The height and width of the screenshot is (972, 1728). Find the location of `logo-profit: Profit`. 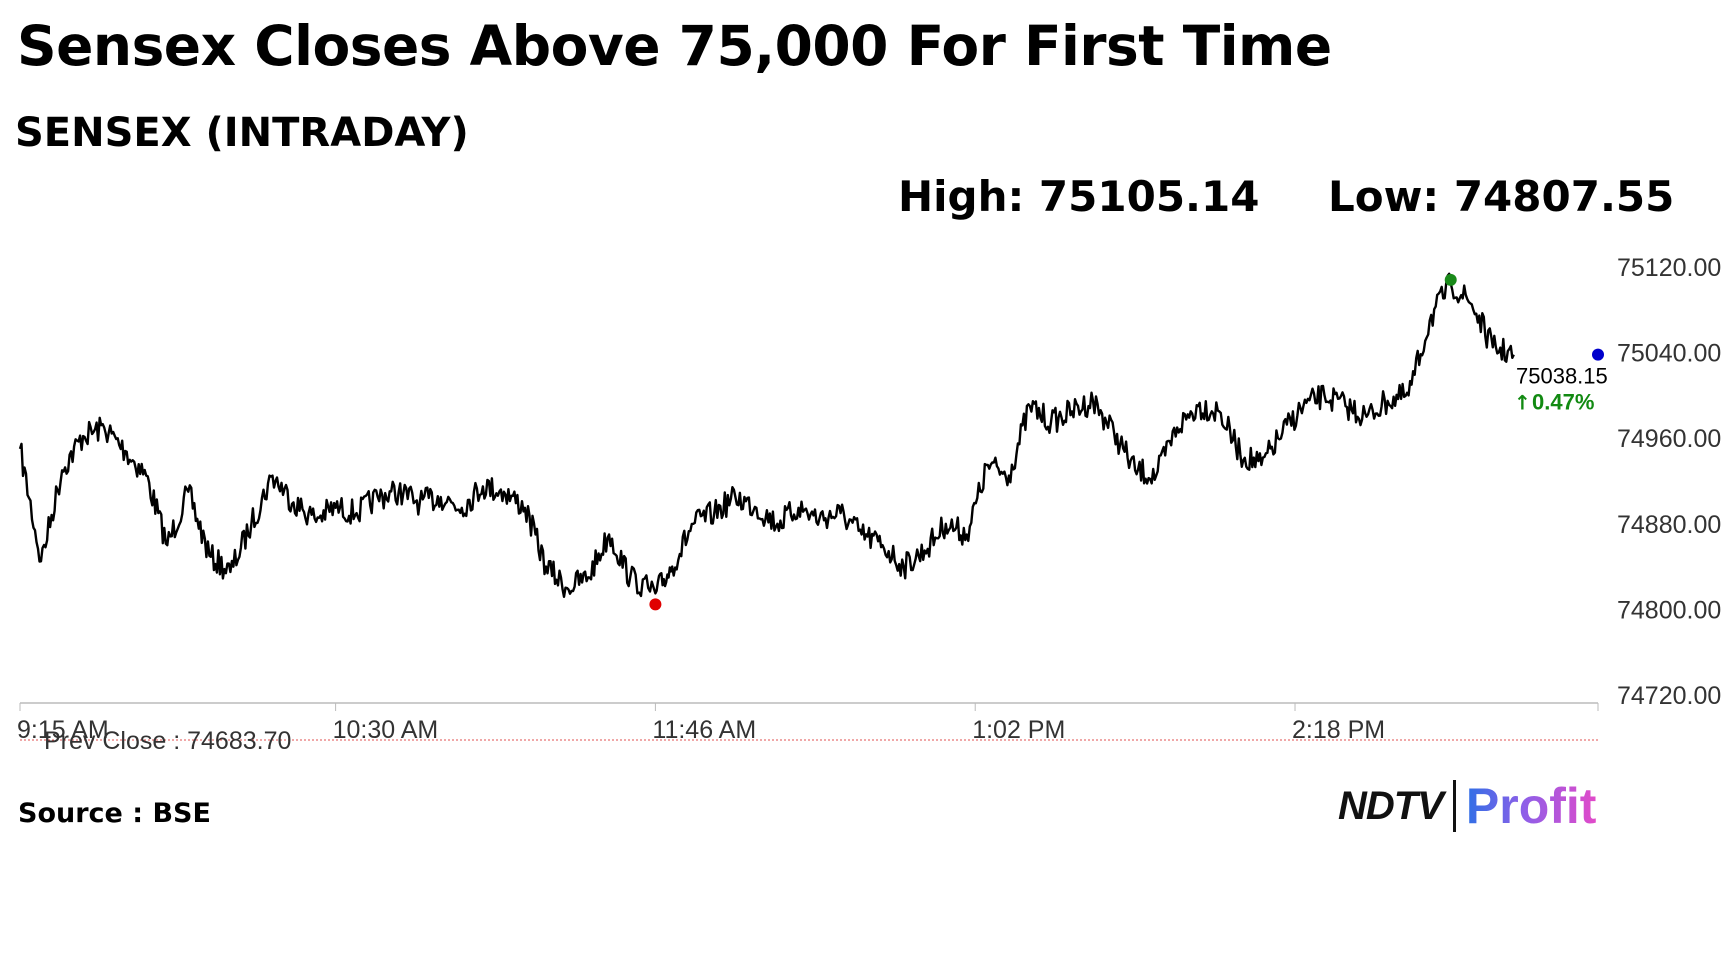

logo-profit: Profit is located at coordinates (1531, 806).